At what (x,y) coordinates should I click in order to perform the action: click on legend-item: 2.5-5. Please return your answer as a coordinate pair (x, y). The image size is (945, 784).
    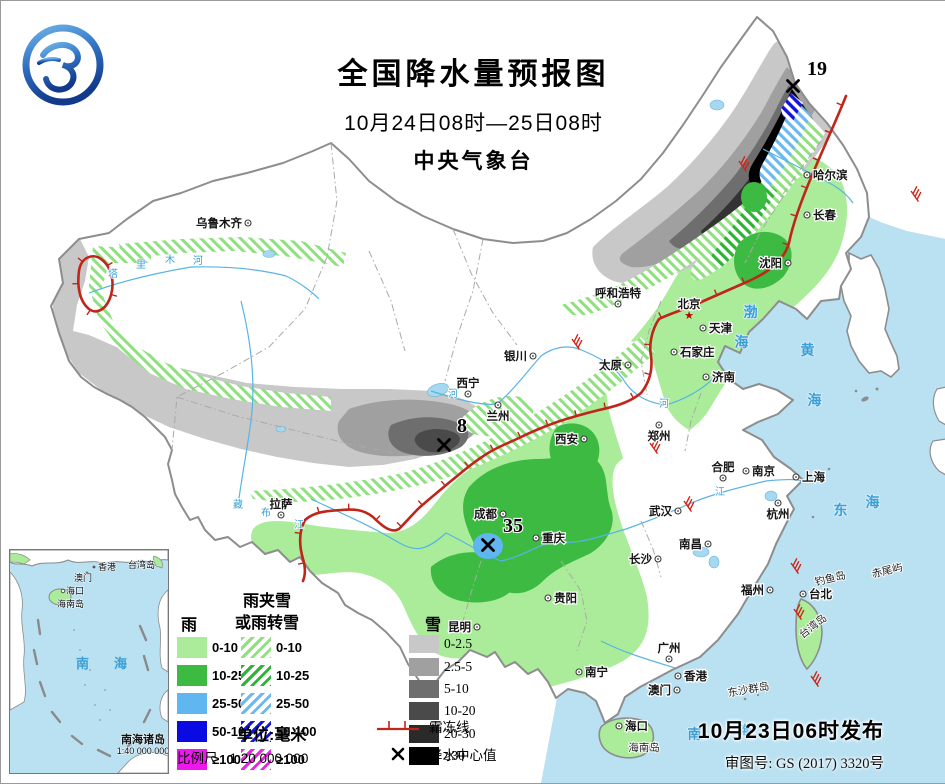
    Looking at the image, I should click on (442, 666).